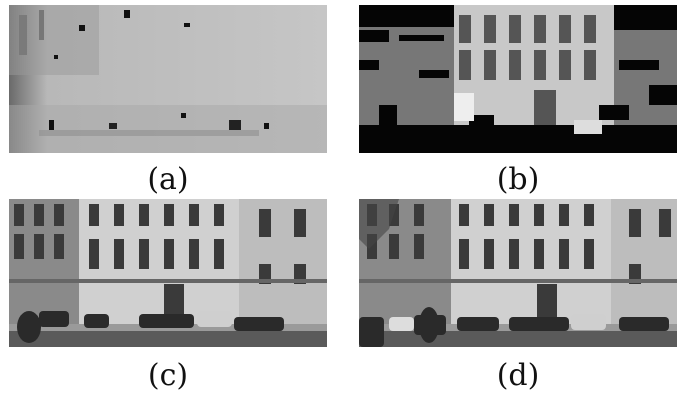 This screenshot has height=394, width=688. Describe the element at coordinates (518, 179) in the screenshot. I see `panel-b-caption: (b)` at that location.